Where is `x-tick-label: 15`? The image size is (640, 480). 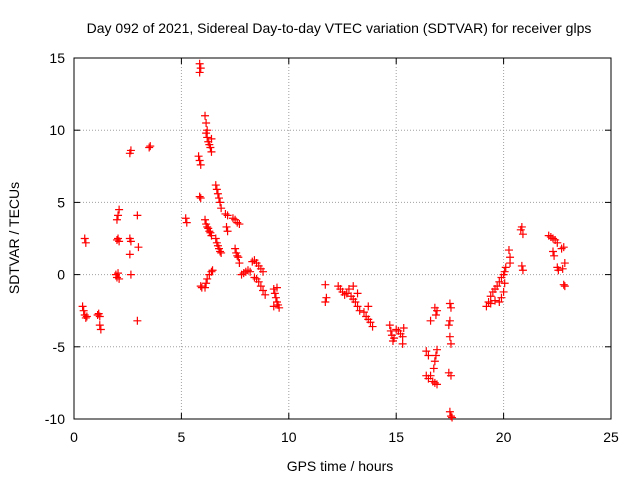 x-tick-label: 15 is located at coordinates (396, 437).